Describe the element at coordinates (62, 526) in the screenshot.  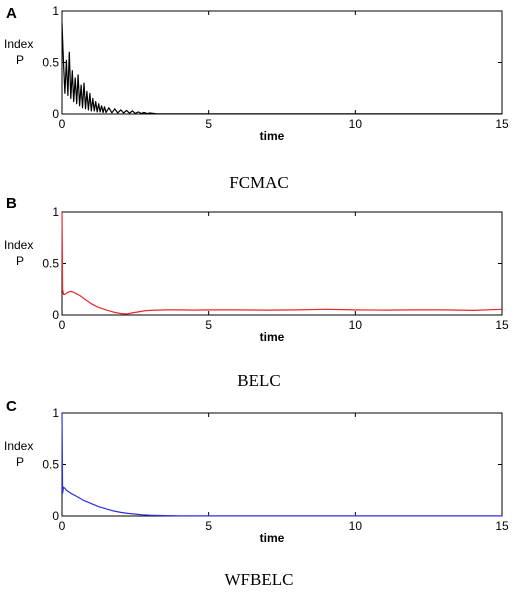
I see `chart-c-xtick-label-0: 0` at that location.